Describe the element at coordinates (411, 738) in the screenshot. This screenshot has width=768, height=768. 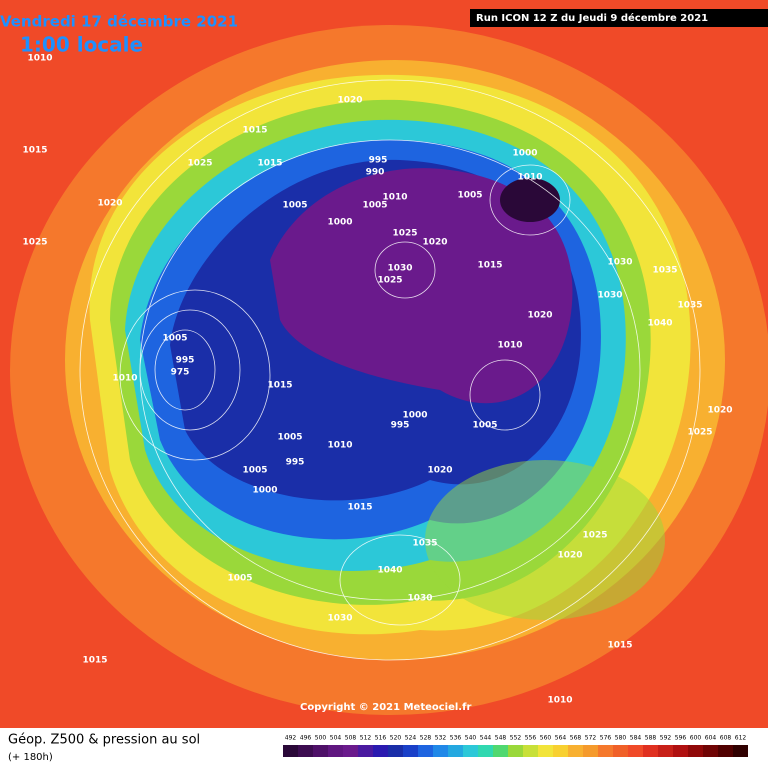
I see `colorbar-label: 524` at that location.